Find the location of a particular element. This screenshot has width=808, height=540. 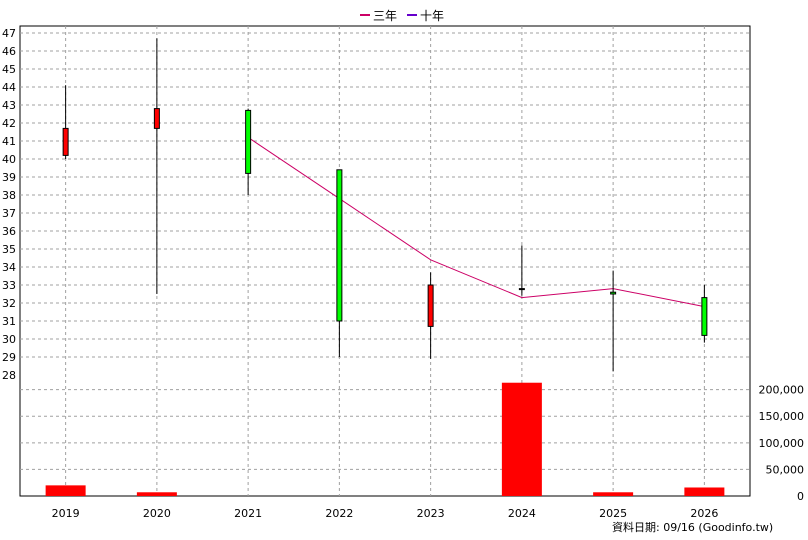

data-date-footer: 資料日期: 09/16 (Goodinfo.tw) is located at coordinates (693, 527).